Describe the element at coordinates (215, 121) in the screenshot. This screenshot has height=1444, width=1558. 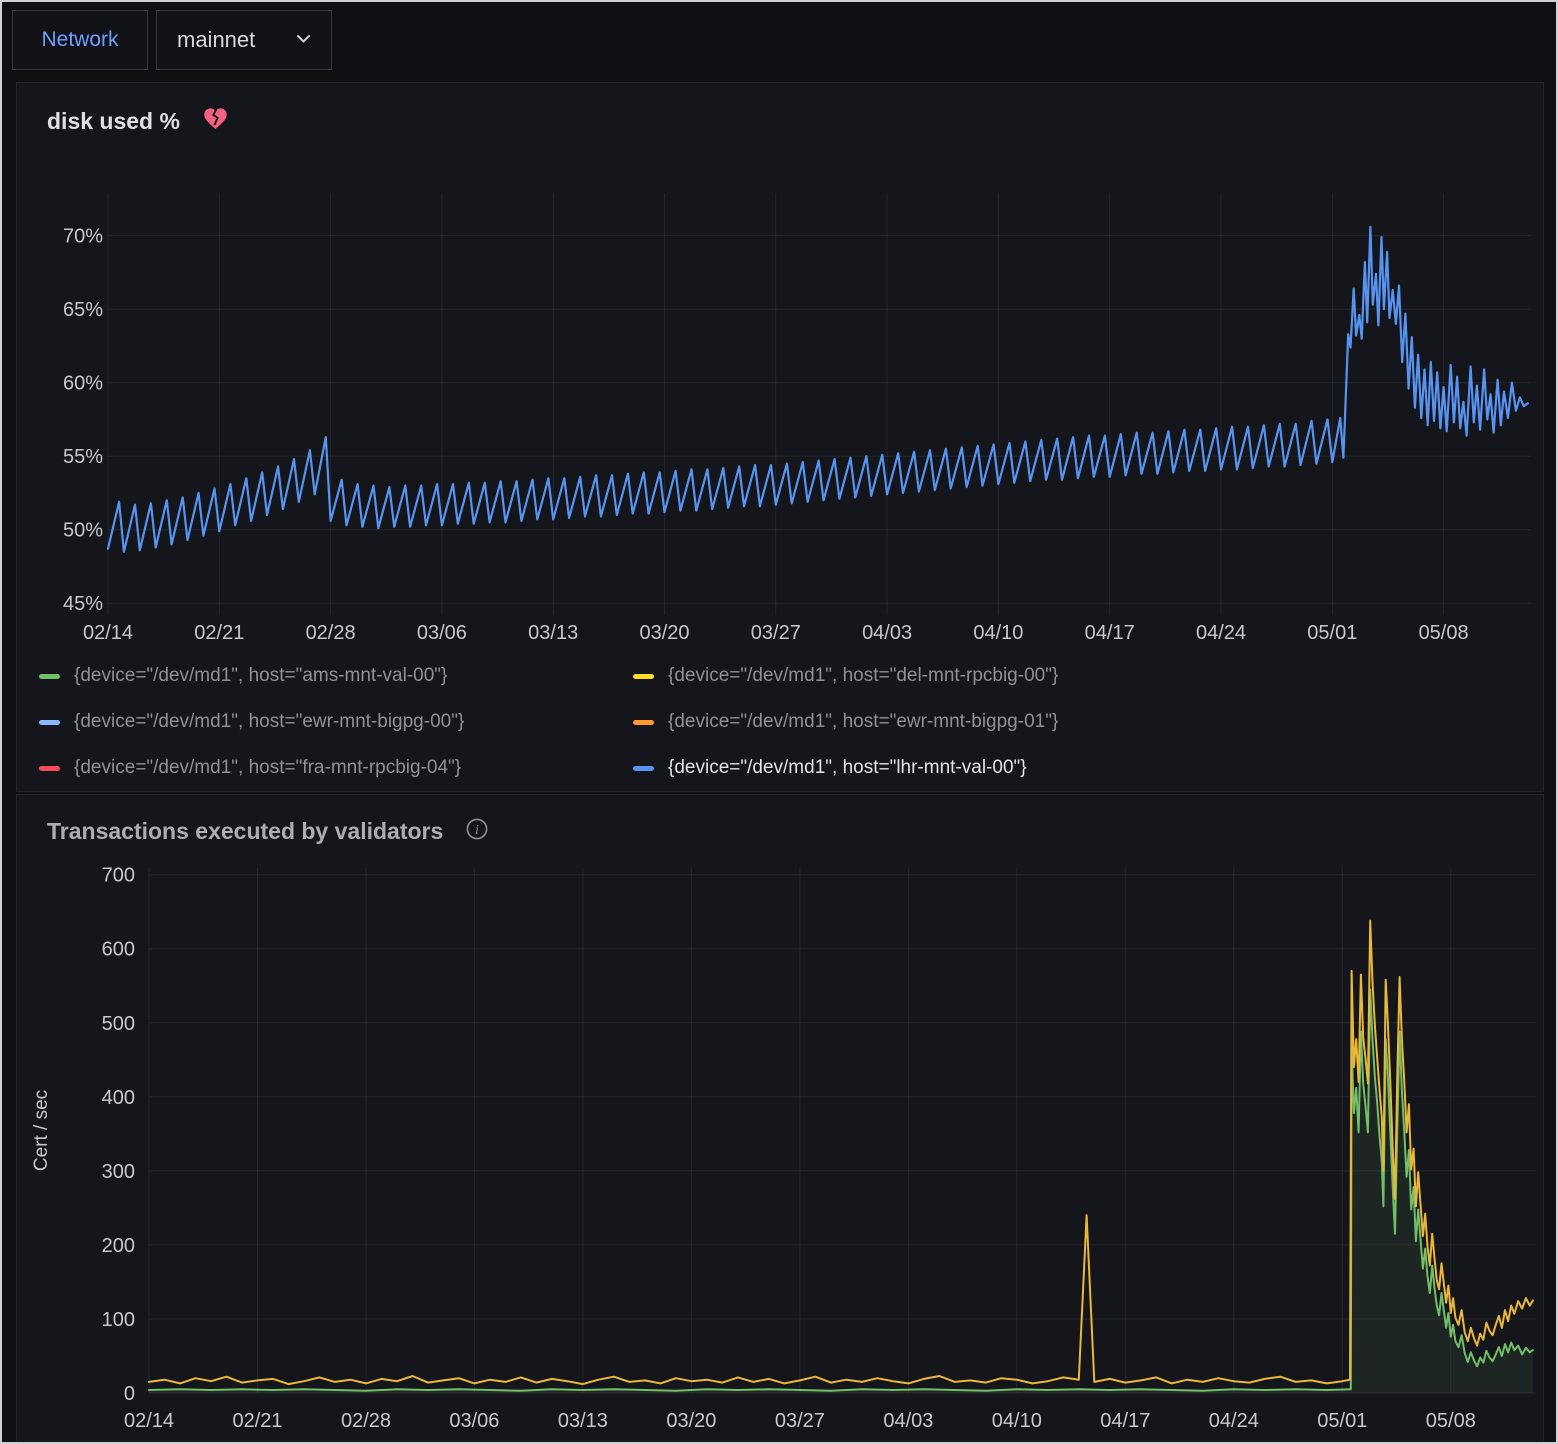
I see `broken-heart-icon` at that location.